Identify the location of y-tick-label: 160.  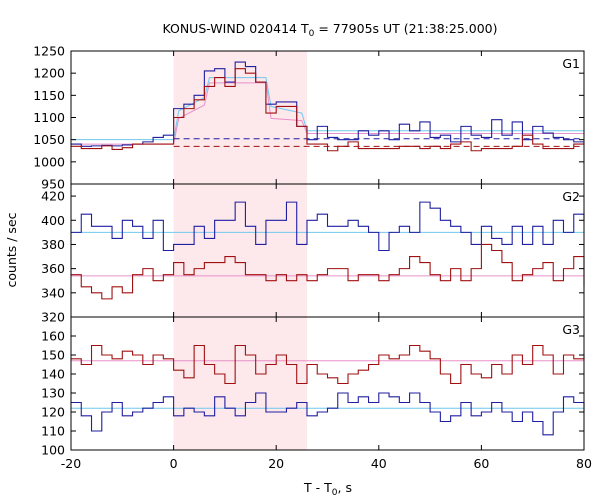
(53, 336).